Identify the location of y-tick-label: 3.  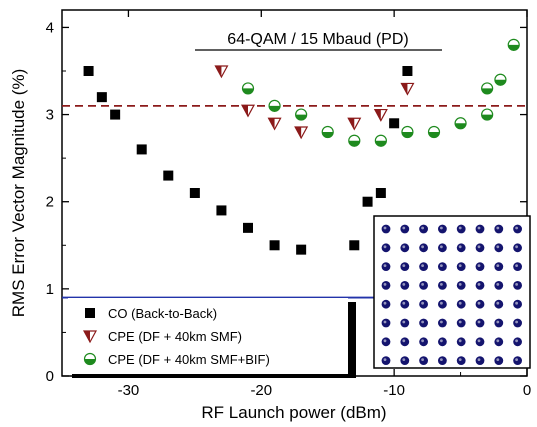
(50, 115).